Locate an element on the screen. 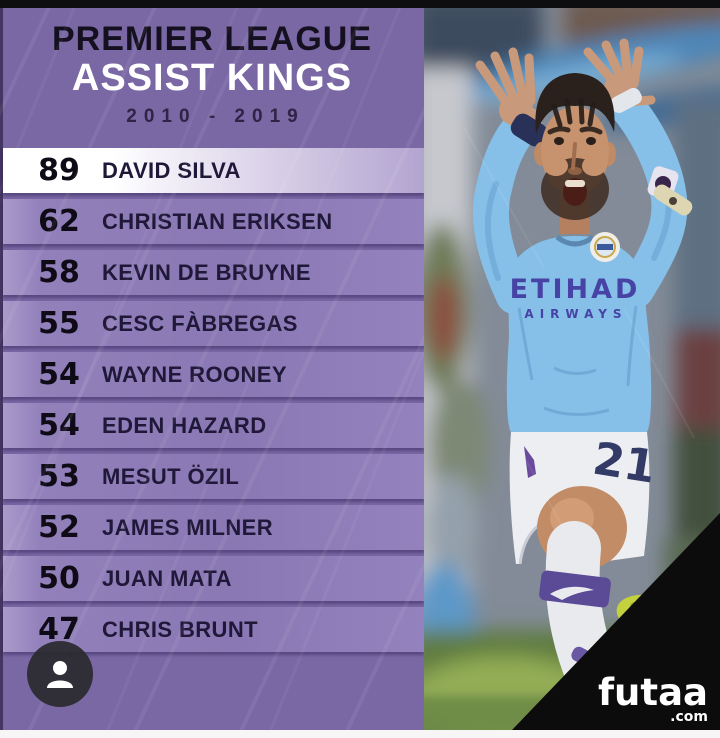  shirt-sponsor-line2: AIRWAYS is located at coordinates (575, 314).